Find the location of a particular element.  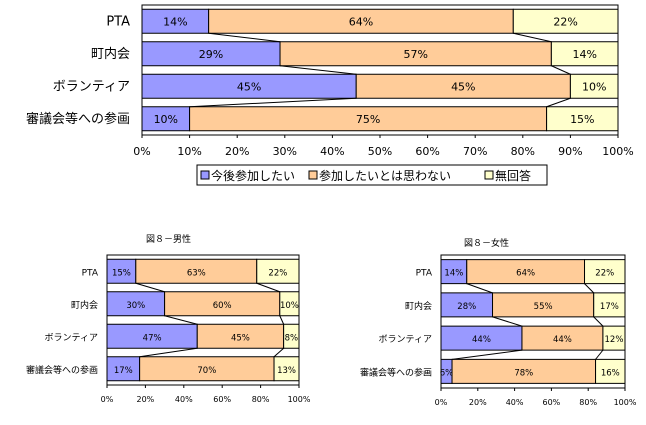

legend-swatch-want is located at coordinates (205, 175).